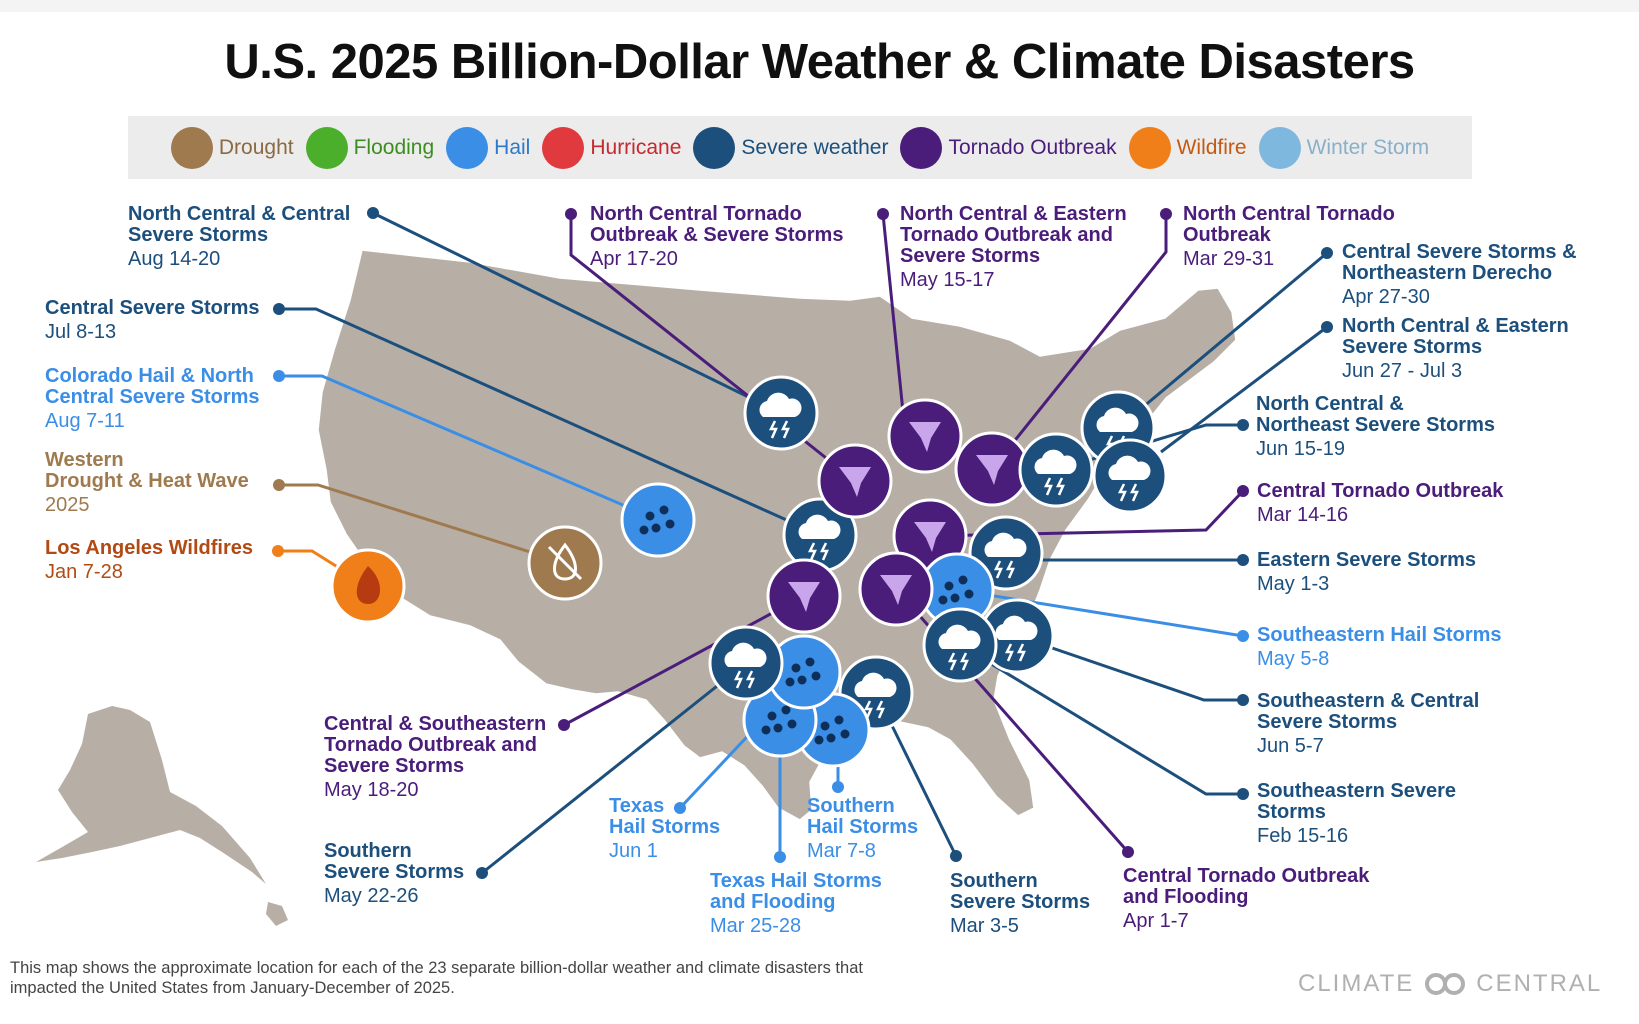 The height and width of the screenshot is (1024, 1639). Describe the element at coordinates (947, 280) in the screenshot. I see `event-date: May 15-17` at that location.